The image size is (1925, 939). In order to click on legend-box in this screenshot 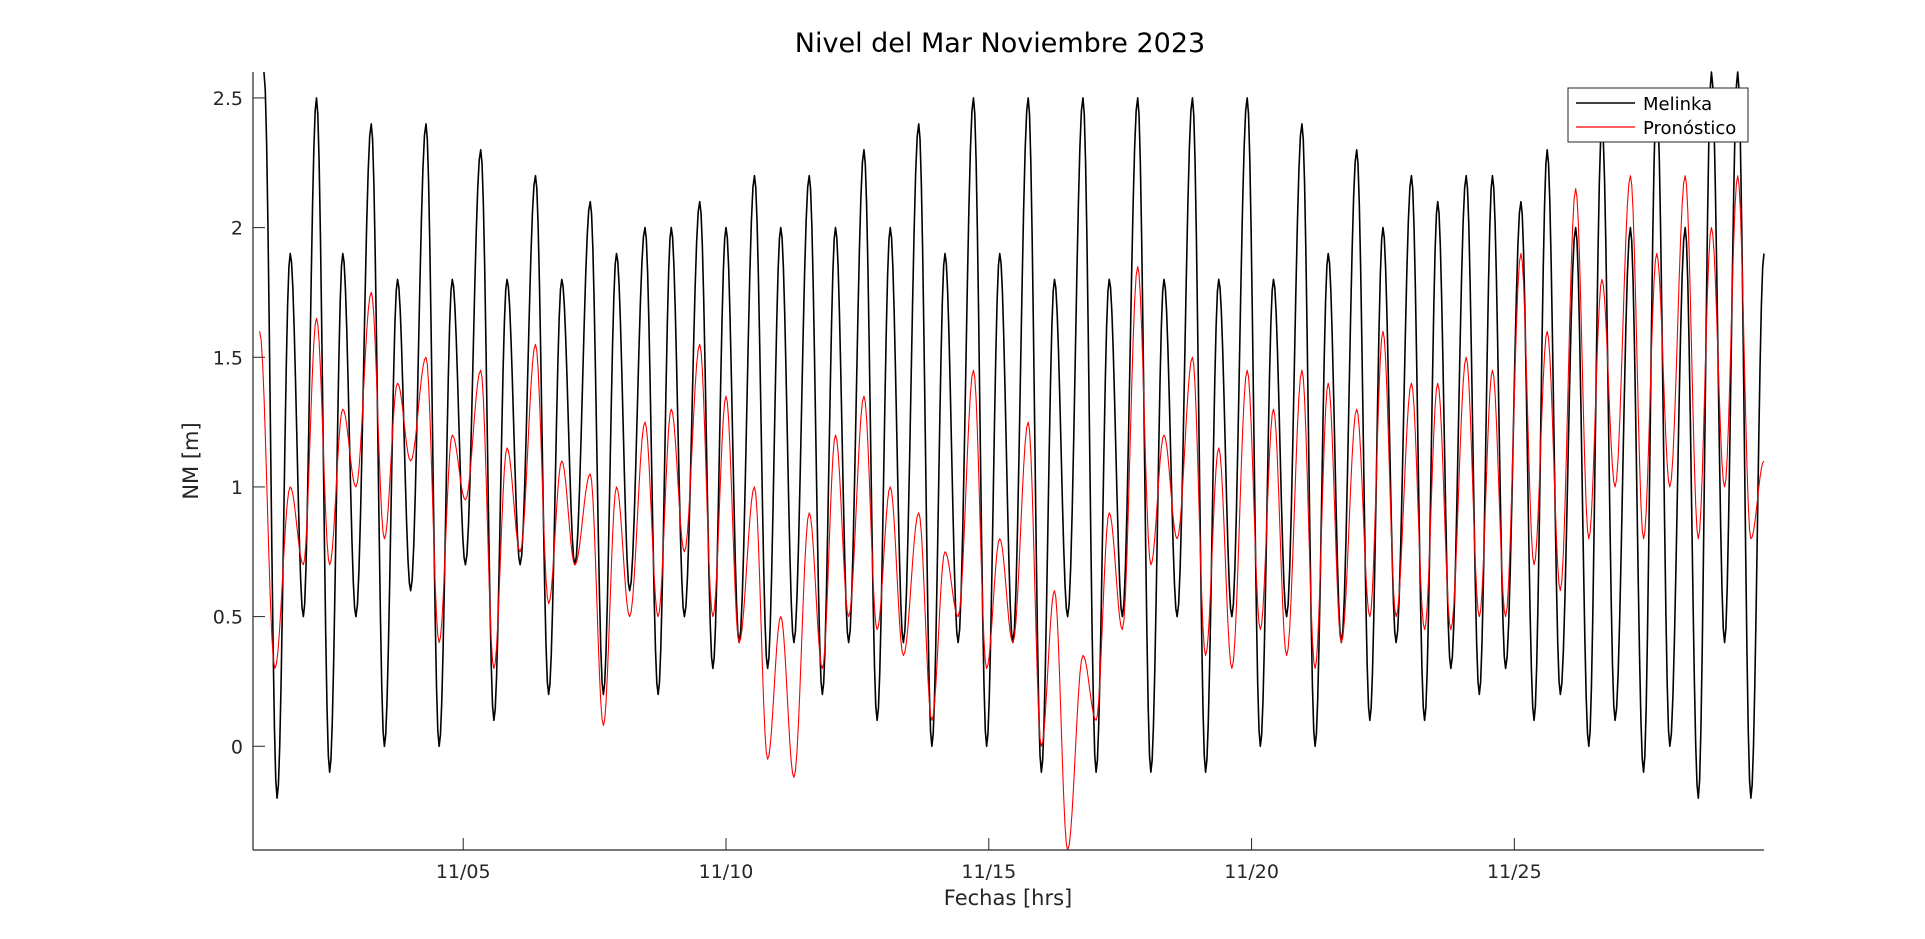, I will do `click(1658, 115)`.